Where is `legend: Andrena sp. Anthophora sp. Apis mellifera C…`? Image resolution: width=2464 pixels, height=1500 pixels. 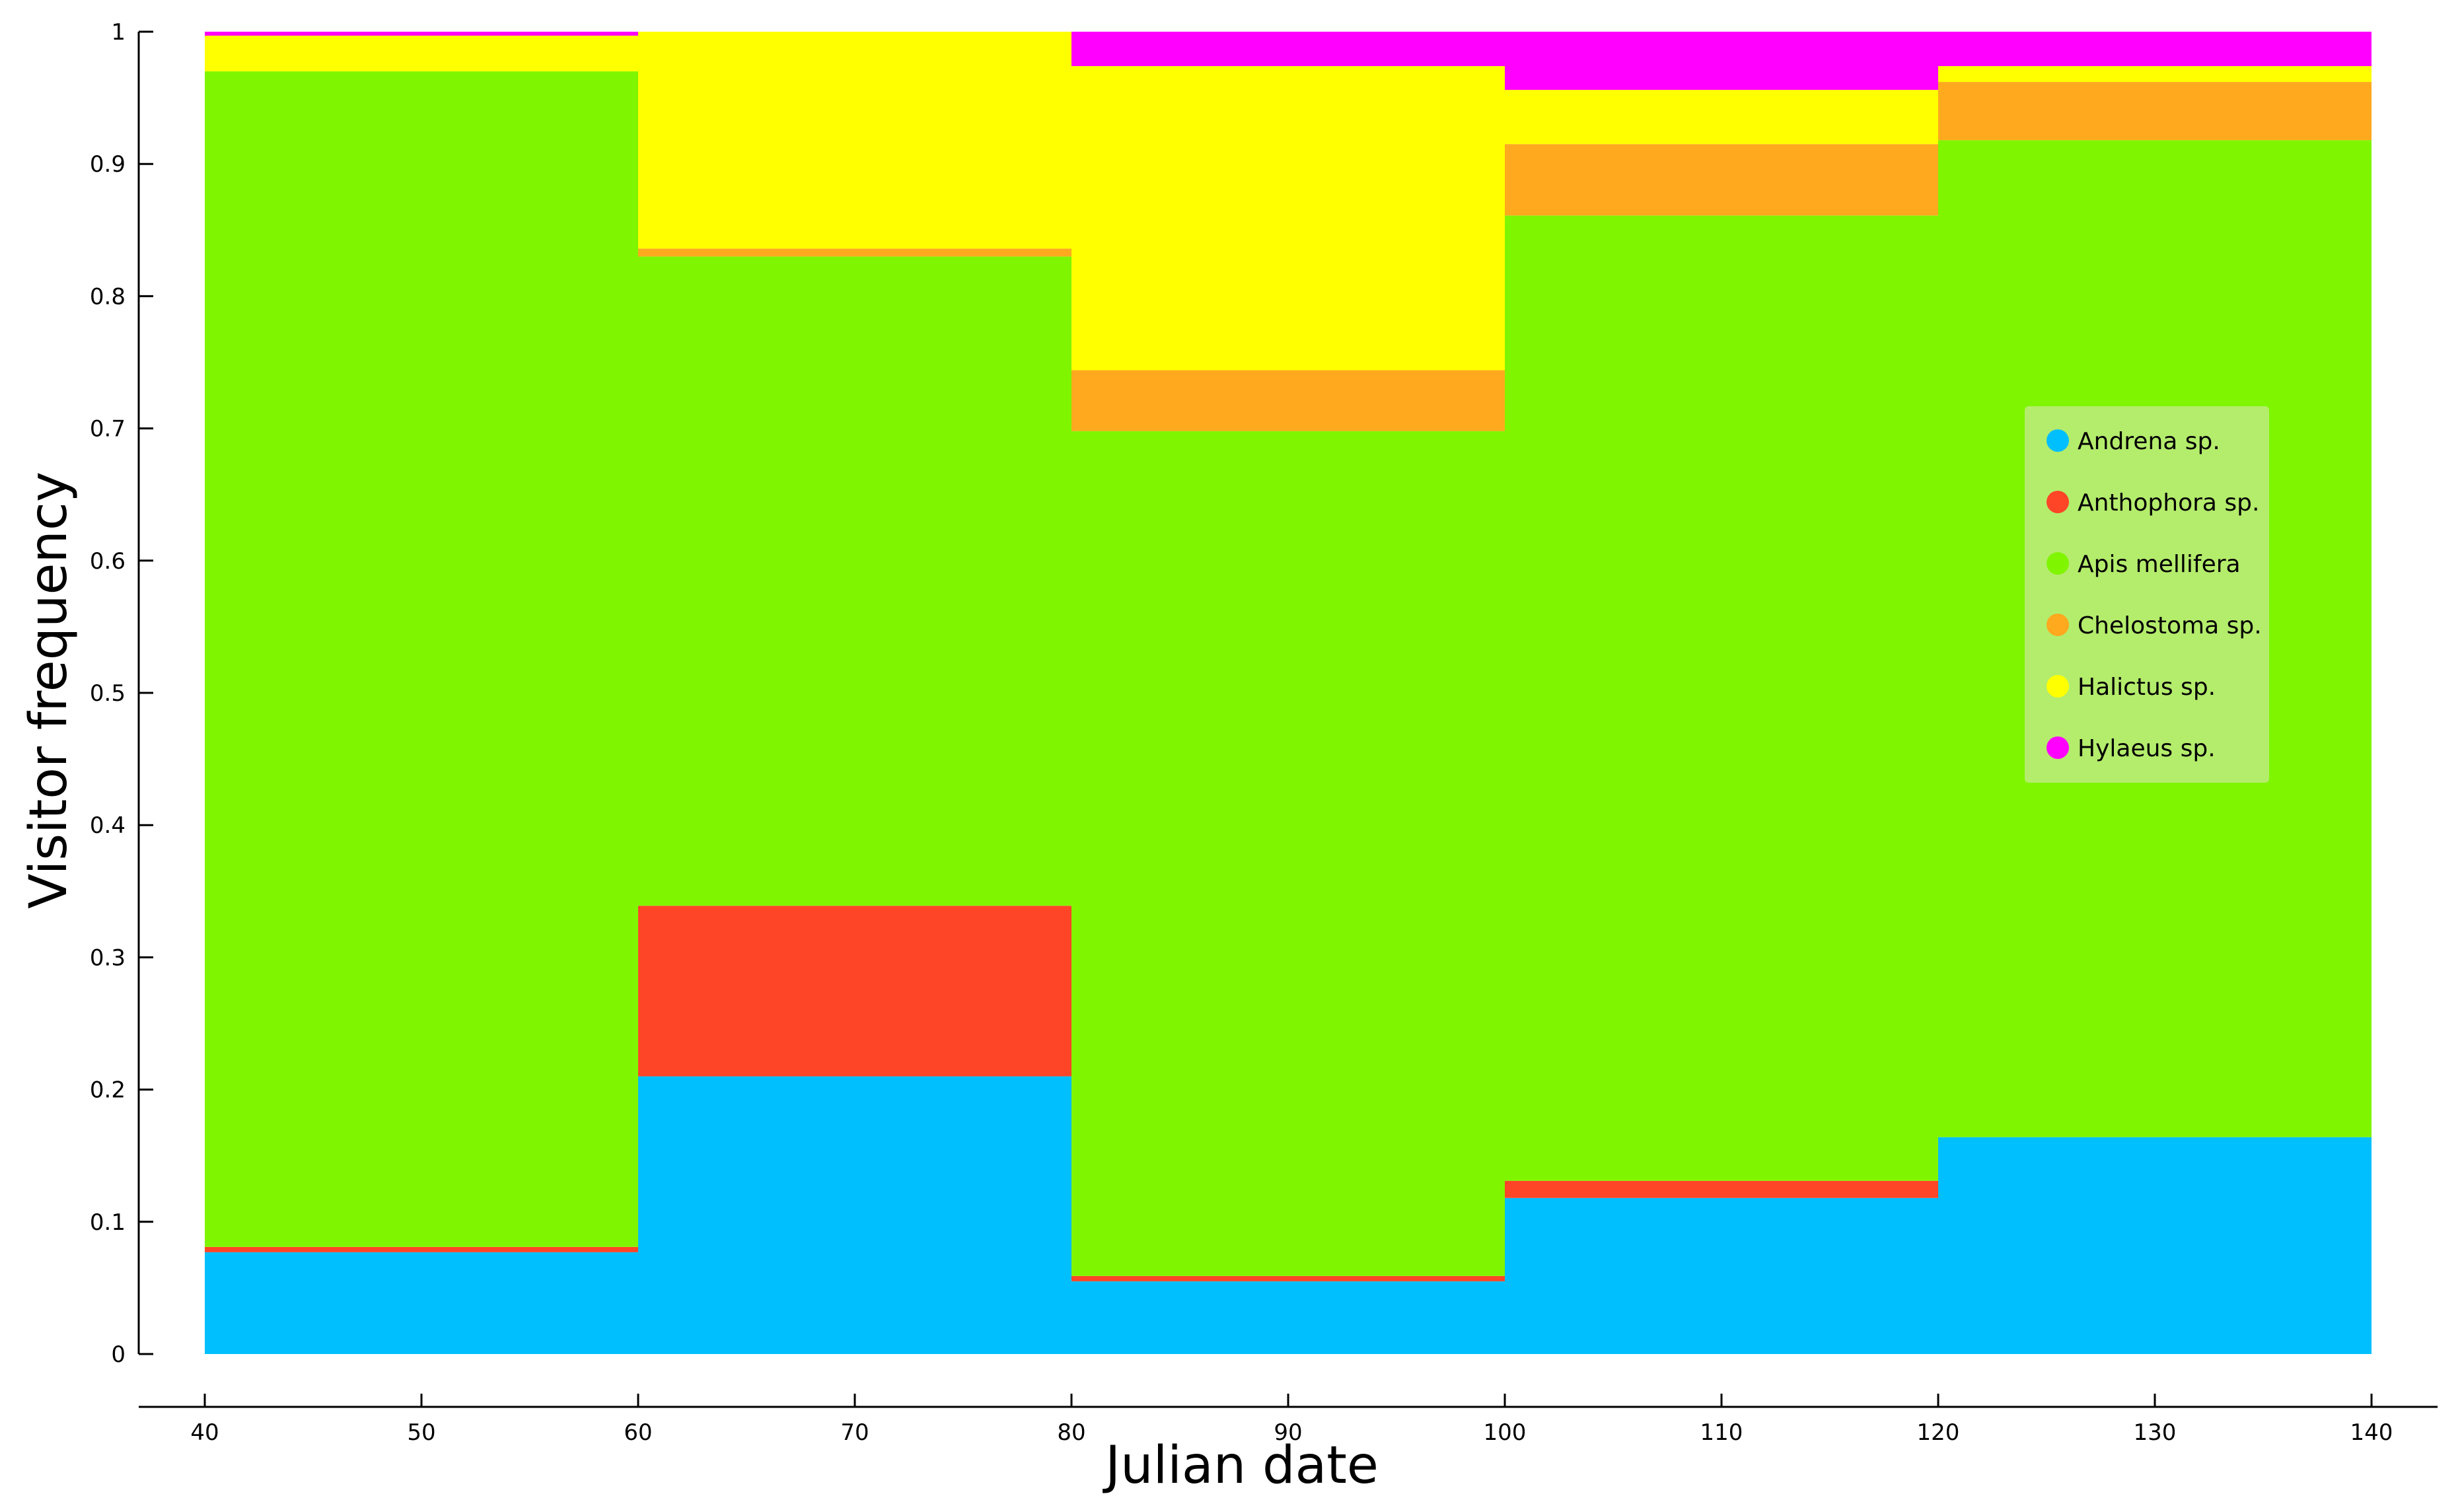 legend: Andrena sp. Anthophora sp. Apis mellifera C… is located at coordinates (2147, 594).